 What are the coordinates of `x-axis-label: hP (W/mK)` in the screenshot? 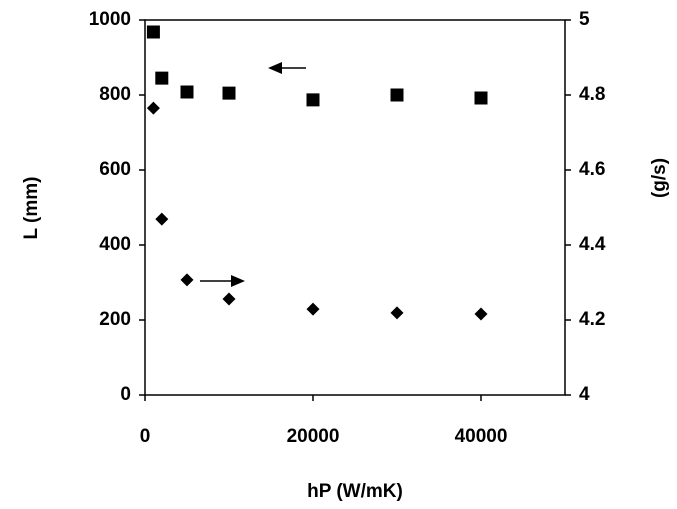 It's located at (355, 491).